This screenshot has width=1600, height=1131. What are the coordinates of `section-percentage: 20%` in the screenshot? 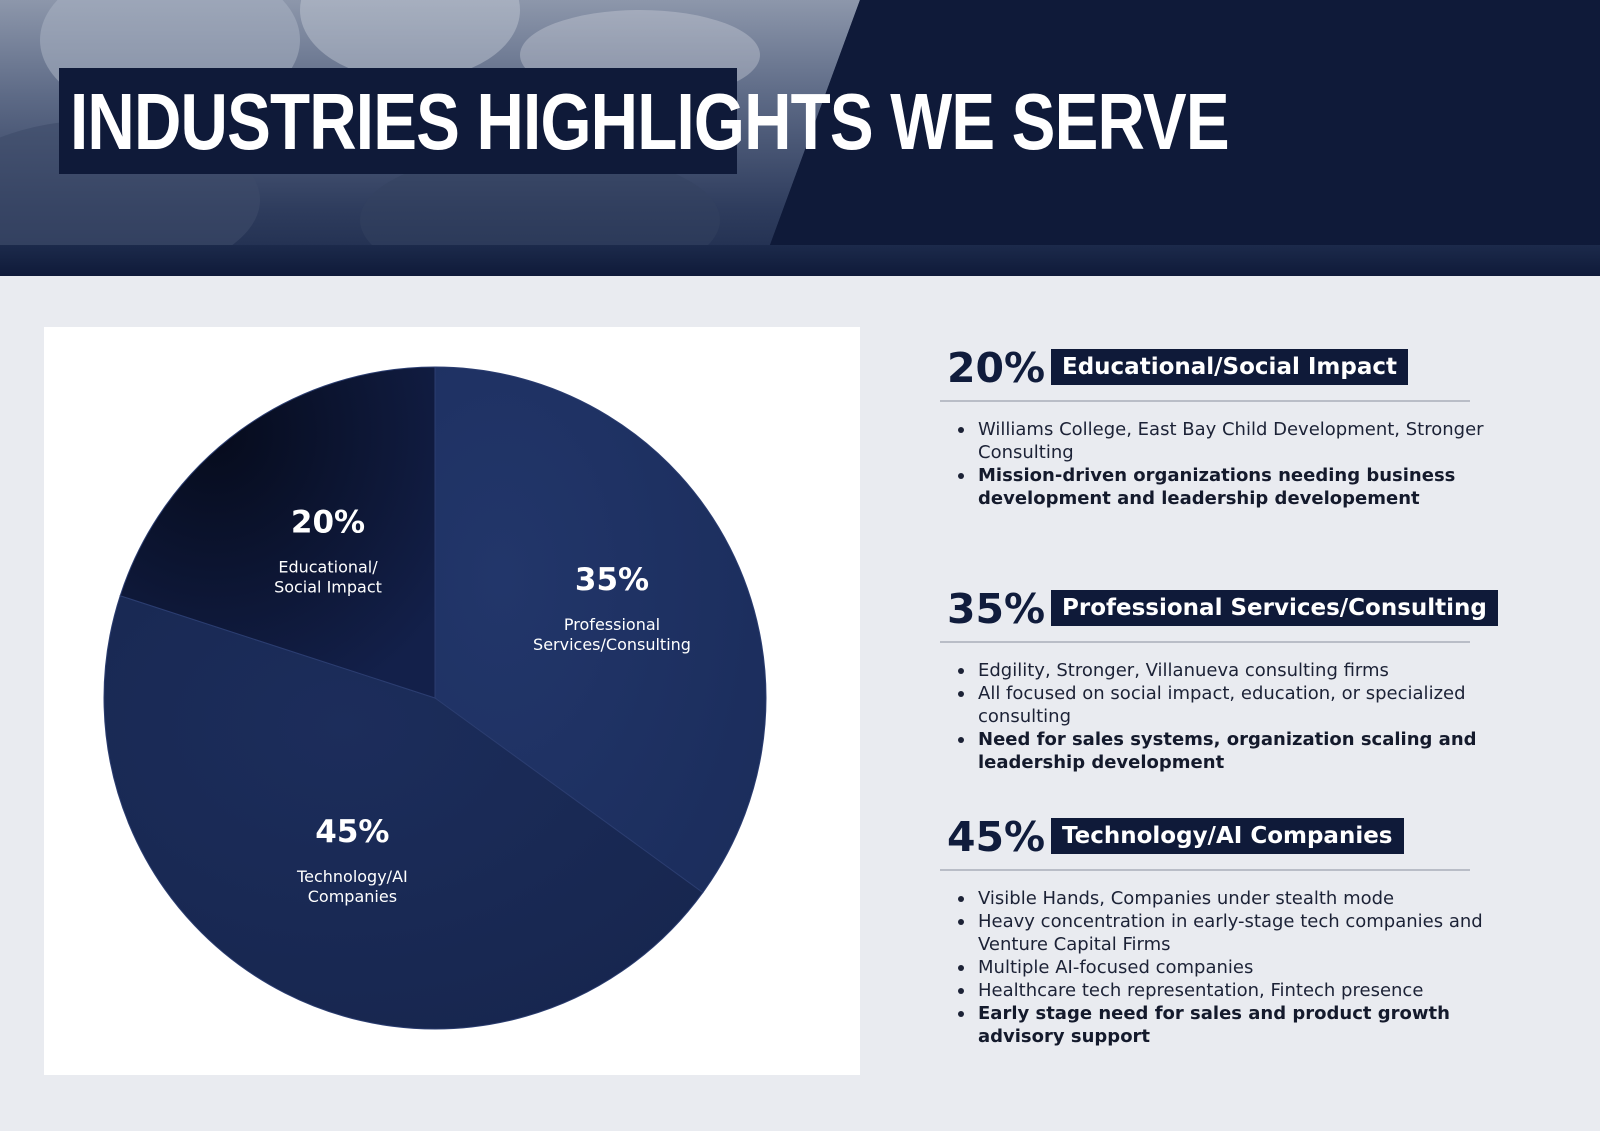 It's located at (996, 368).